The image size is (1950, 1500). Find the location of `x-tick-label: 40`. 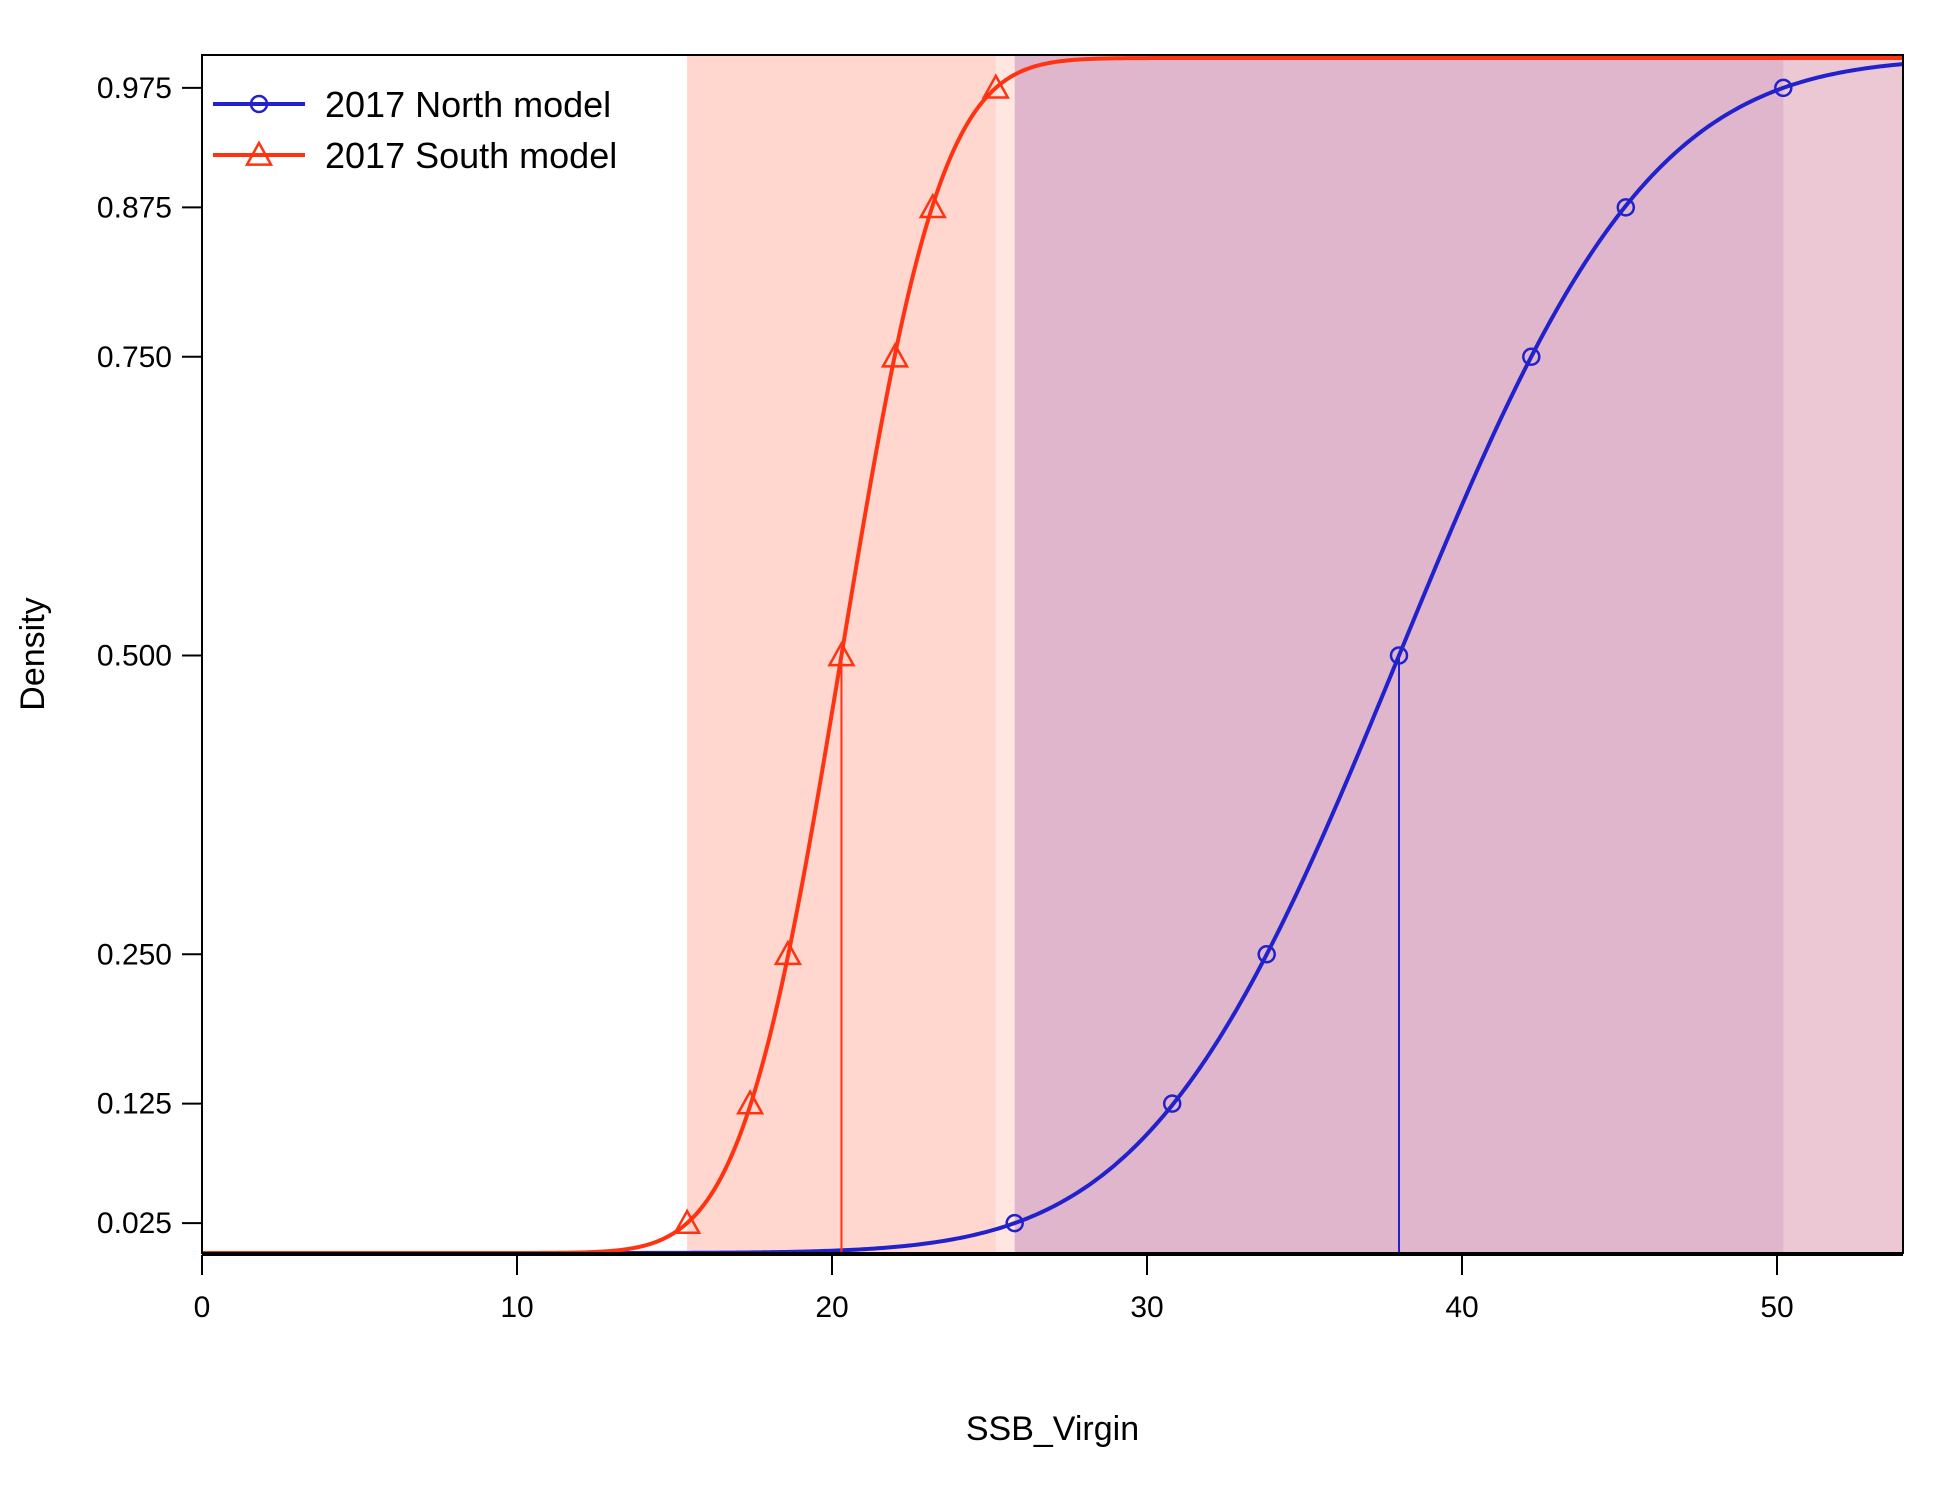

x-tick-label: 40 is located at coordinates (1461, 1307).